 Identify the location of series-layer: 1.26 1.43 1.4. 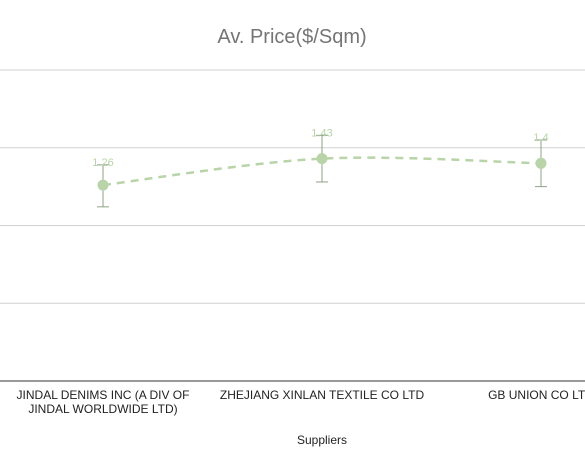
(320, 167).